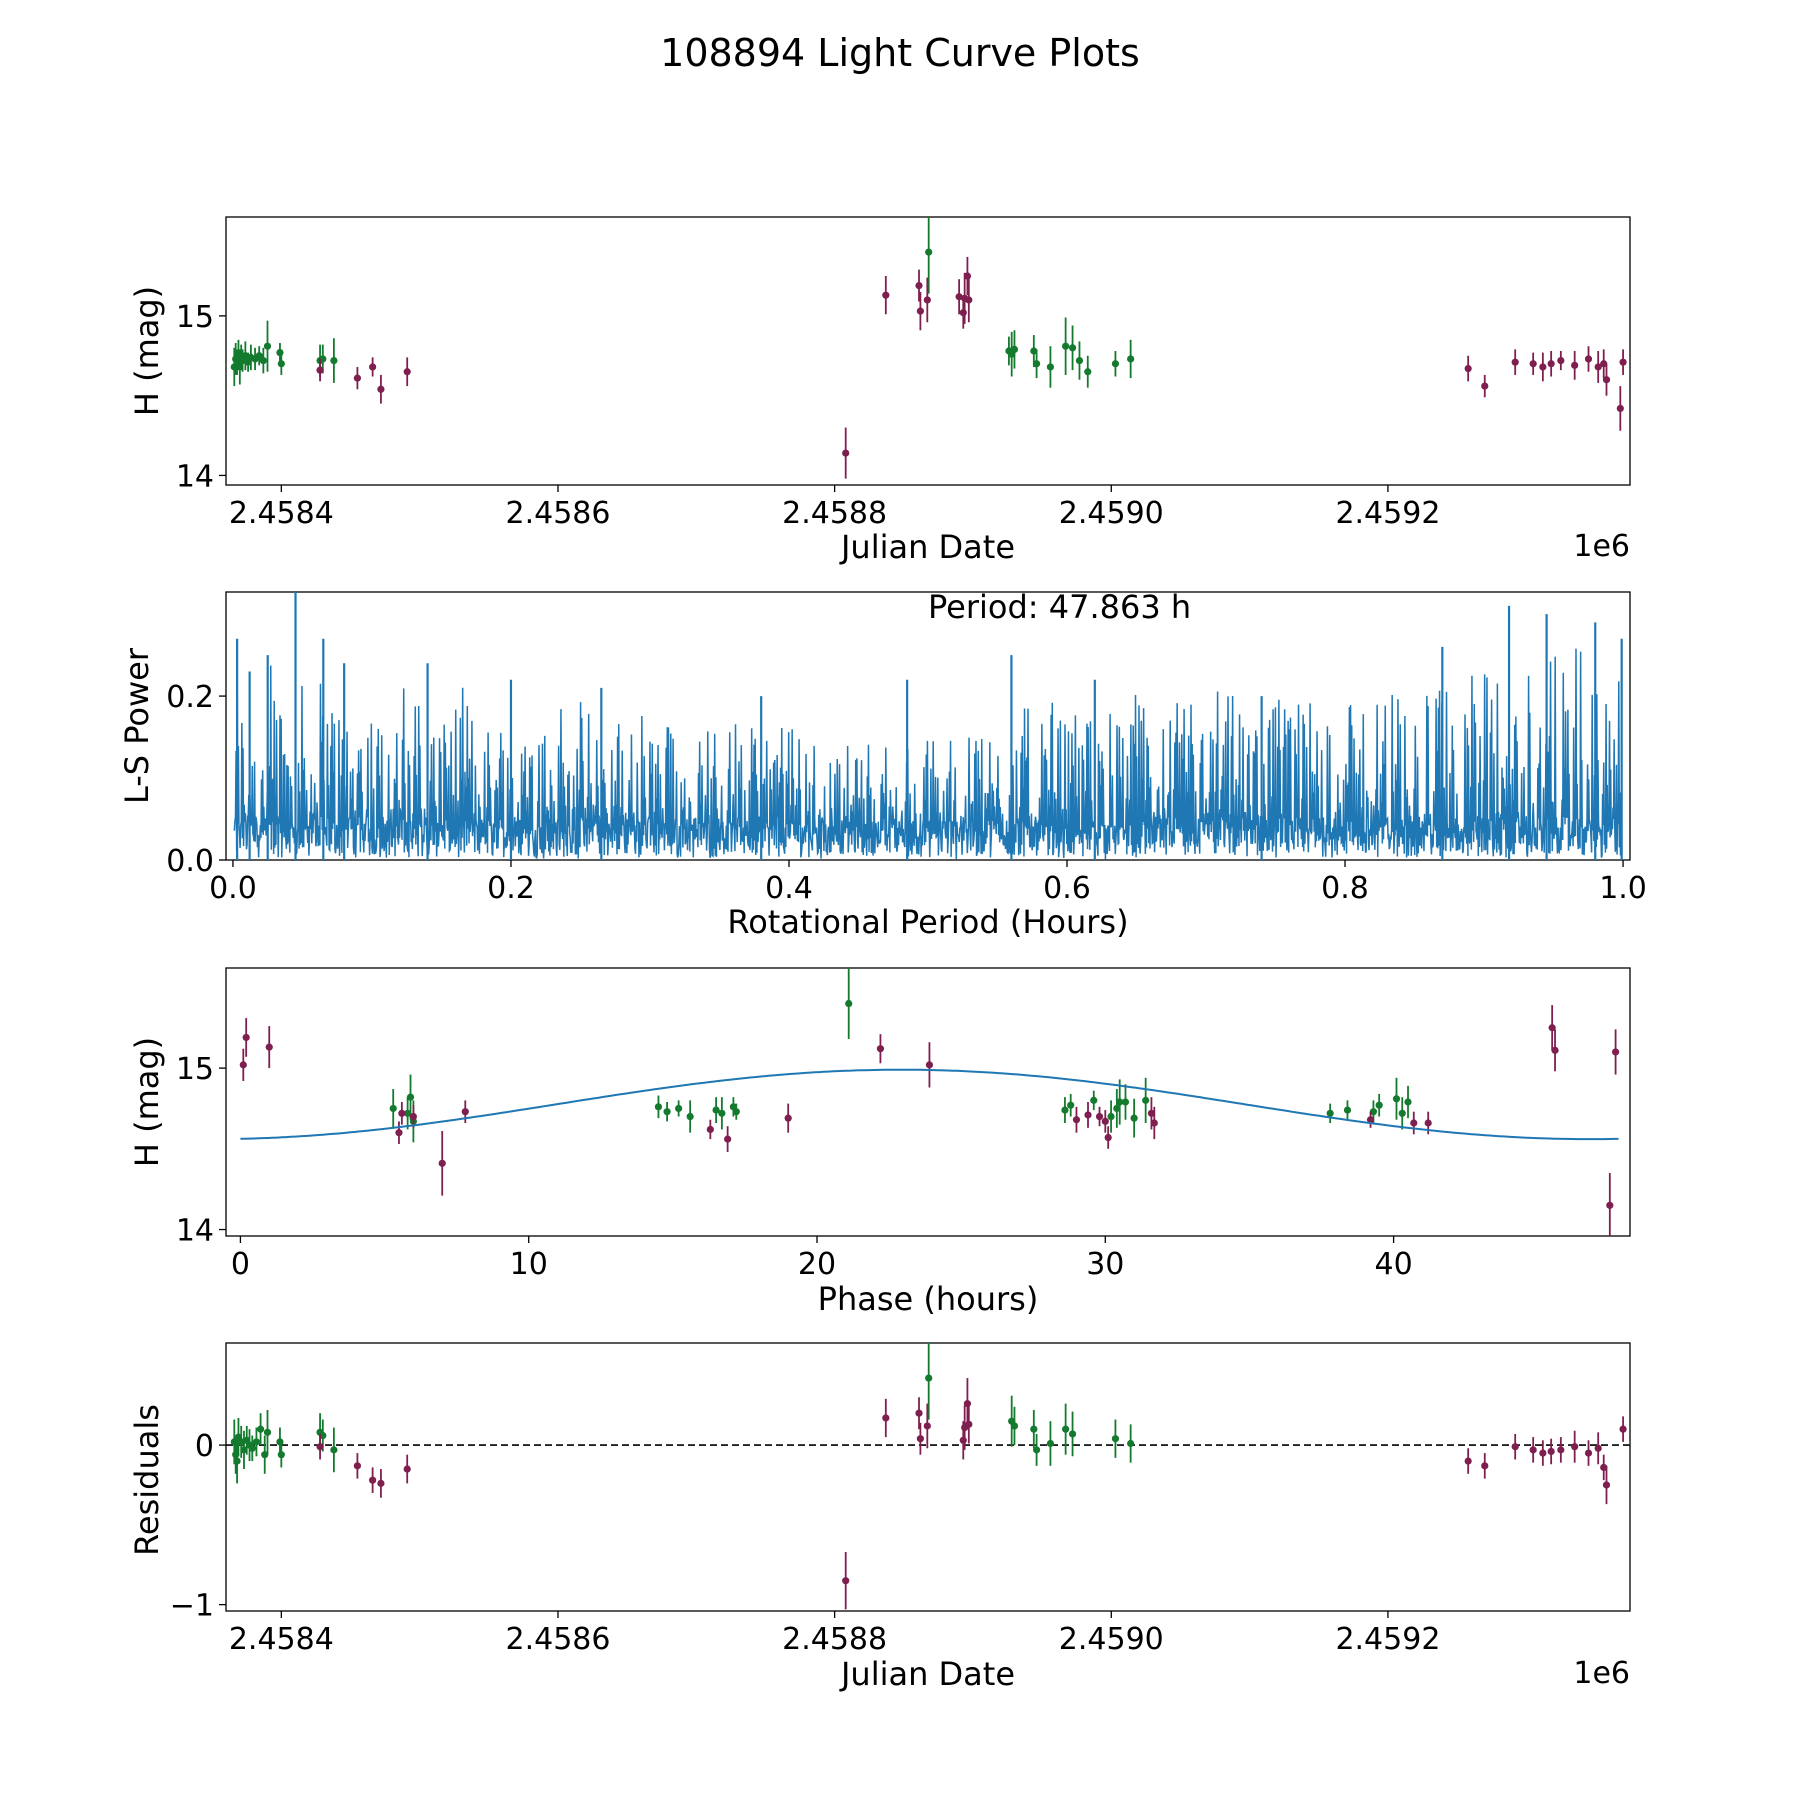 The height and width of the screenshot is (1800, 1800). Describe the element at coordinates (1105, 1264) in the screenshot. I see `x-tick-label: 30` at that location.